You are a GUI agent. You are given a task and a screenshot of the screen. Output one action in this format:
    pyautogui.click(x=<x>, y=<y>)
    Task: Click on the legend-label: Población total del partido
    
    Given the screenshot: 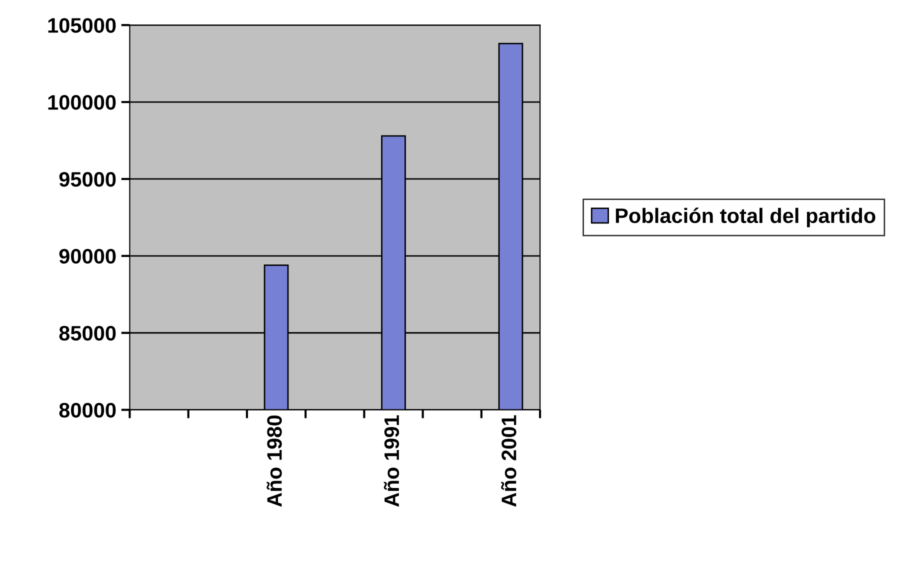 What is the action you would take?
    pyautogui.click(x=746, y=218)
    